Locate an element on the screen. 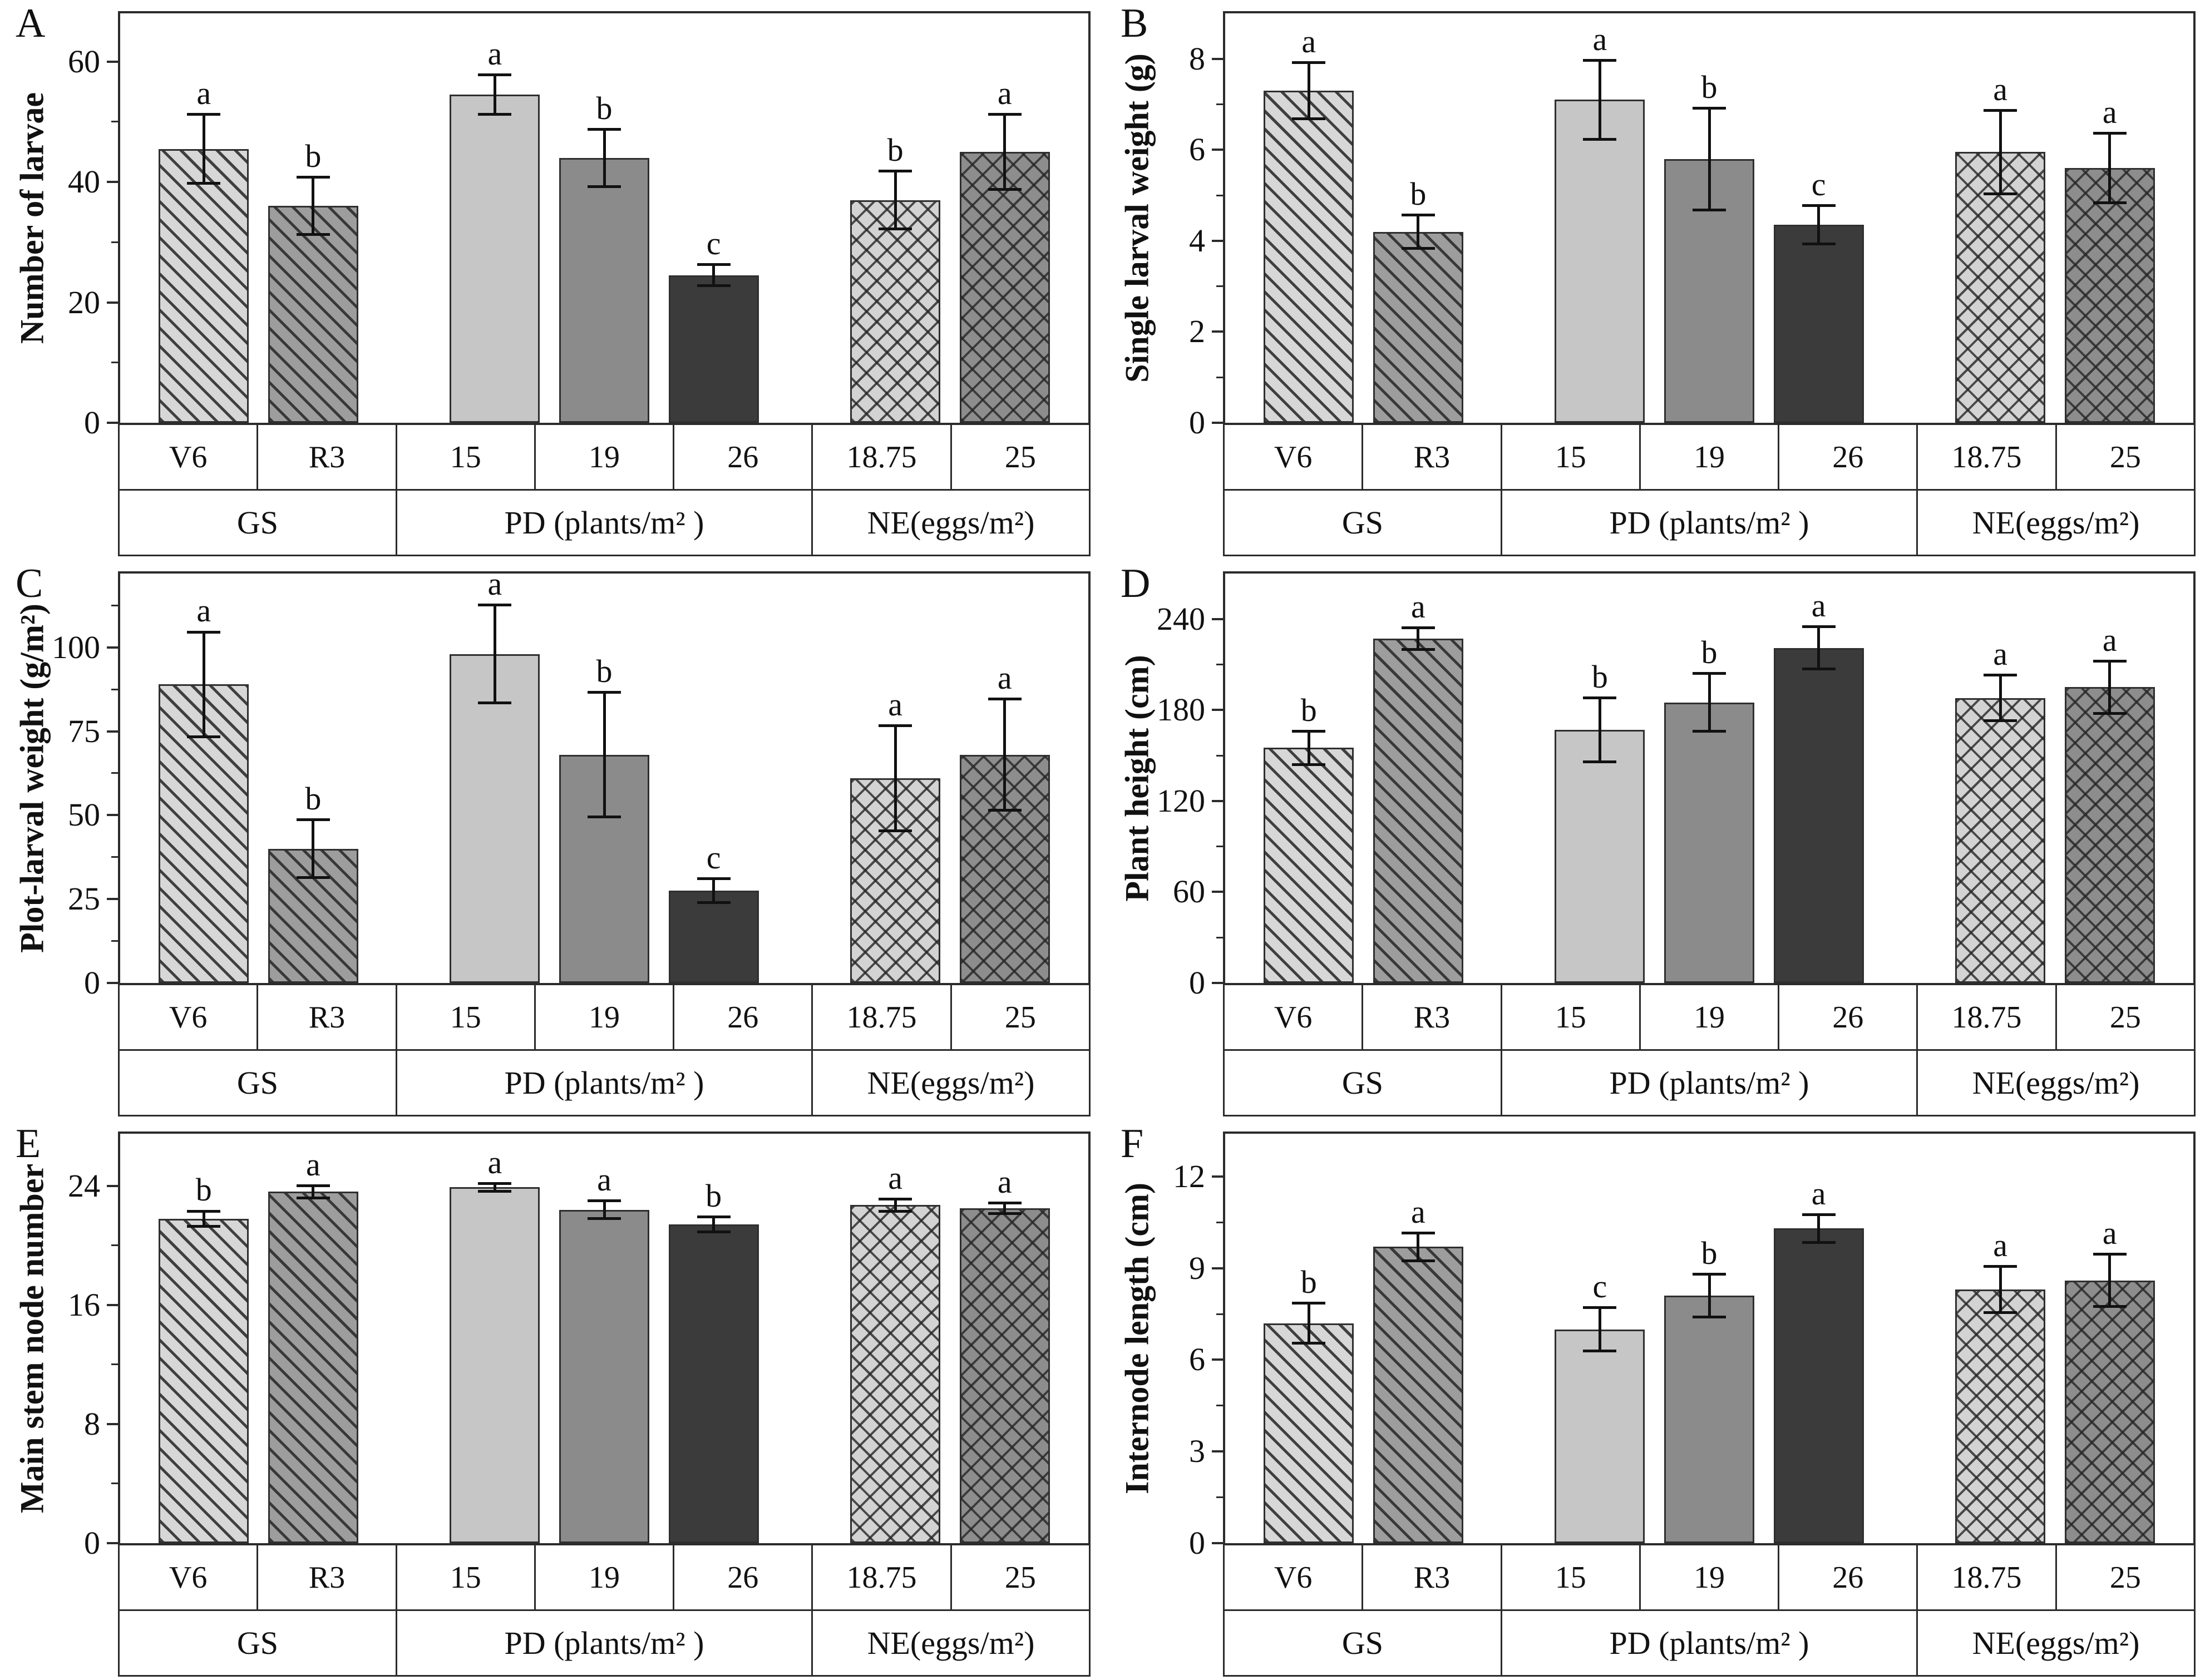  y-axis-tick-label: 40 is located at coordinates (84, 182).